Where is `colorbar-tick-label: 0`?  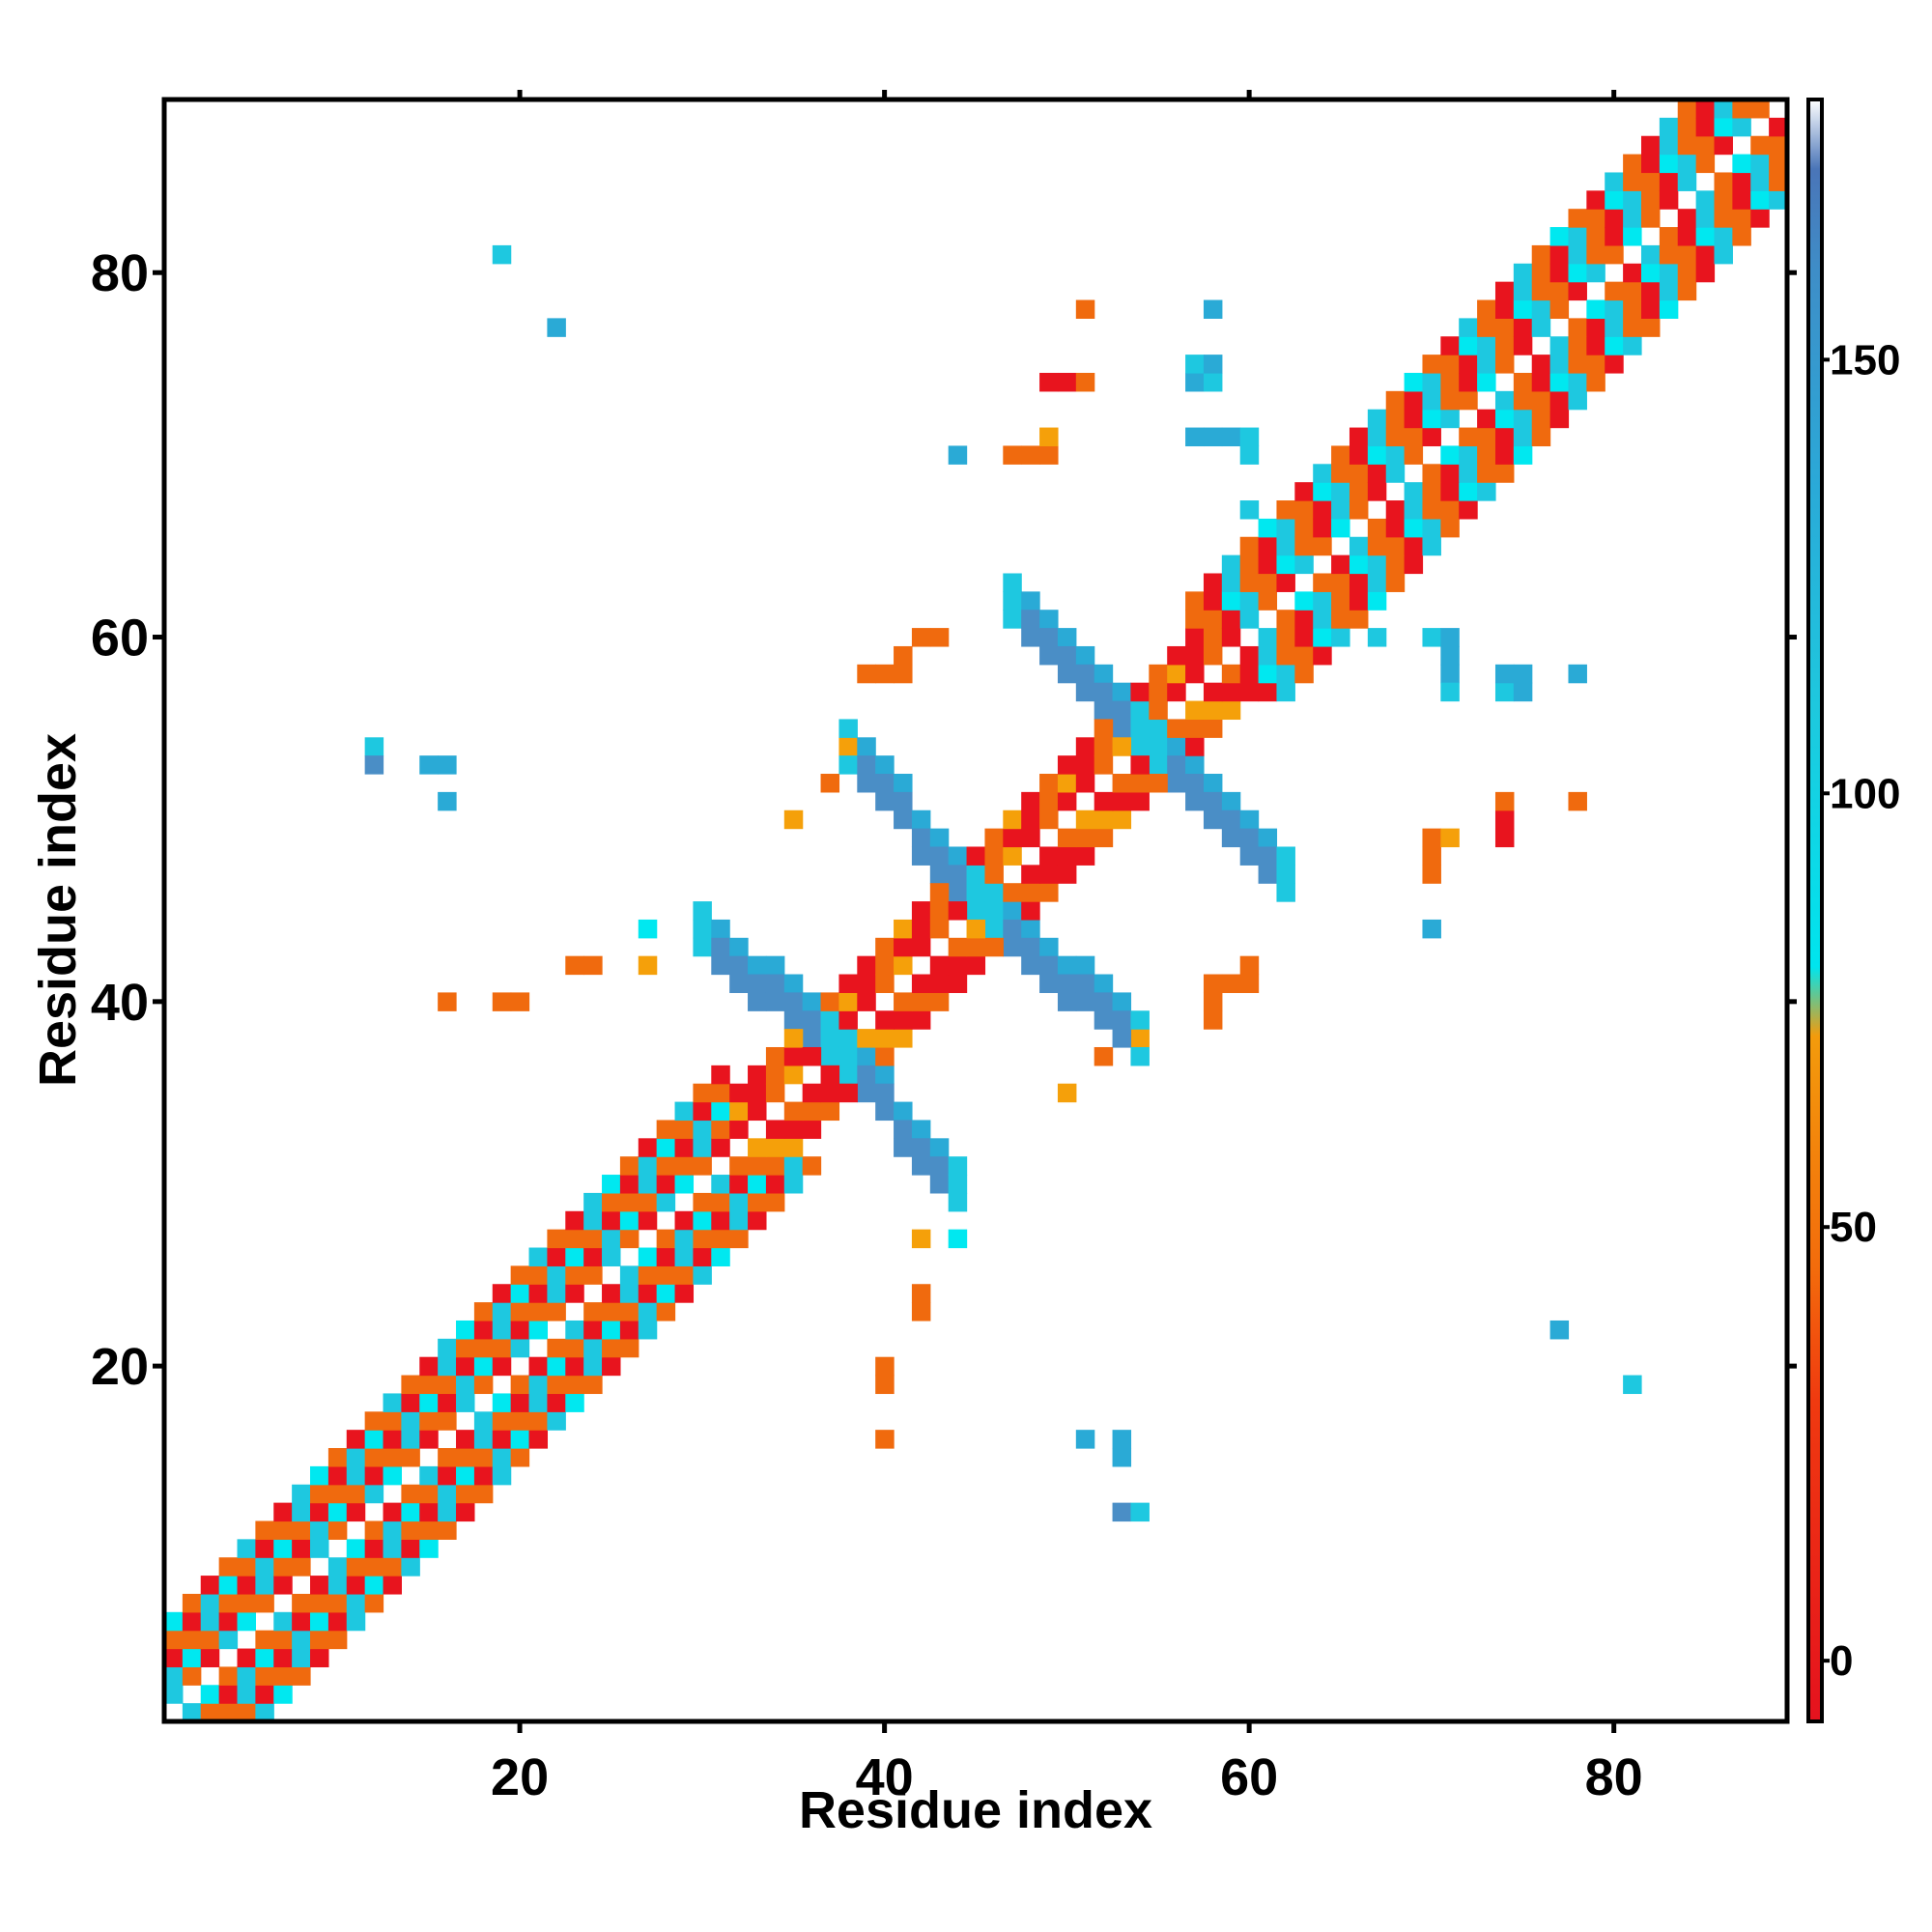
colorbar-tick-label: 0 is located at coordinates (1841, 1661).